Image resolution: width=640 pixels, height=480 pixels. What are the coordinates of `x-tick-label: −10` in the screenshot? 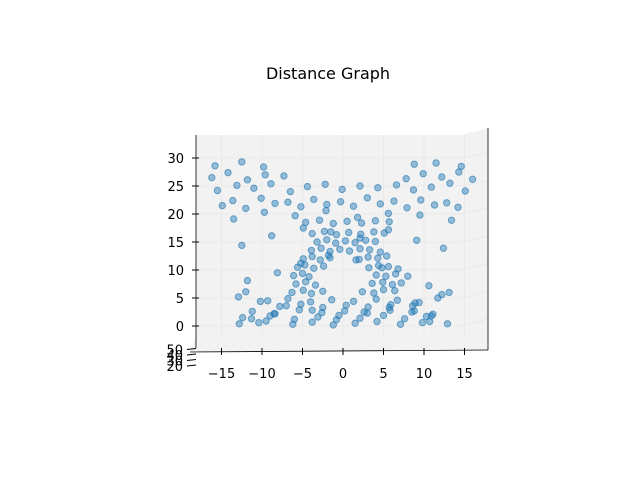 It's located at (261, 374).